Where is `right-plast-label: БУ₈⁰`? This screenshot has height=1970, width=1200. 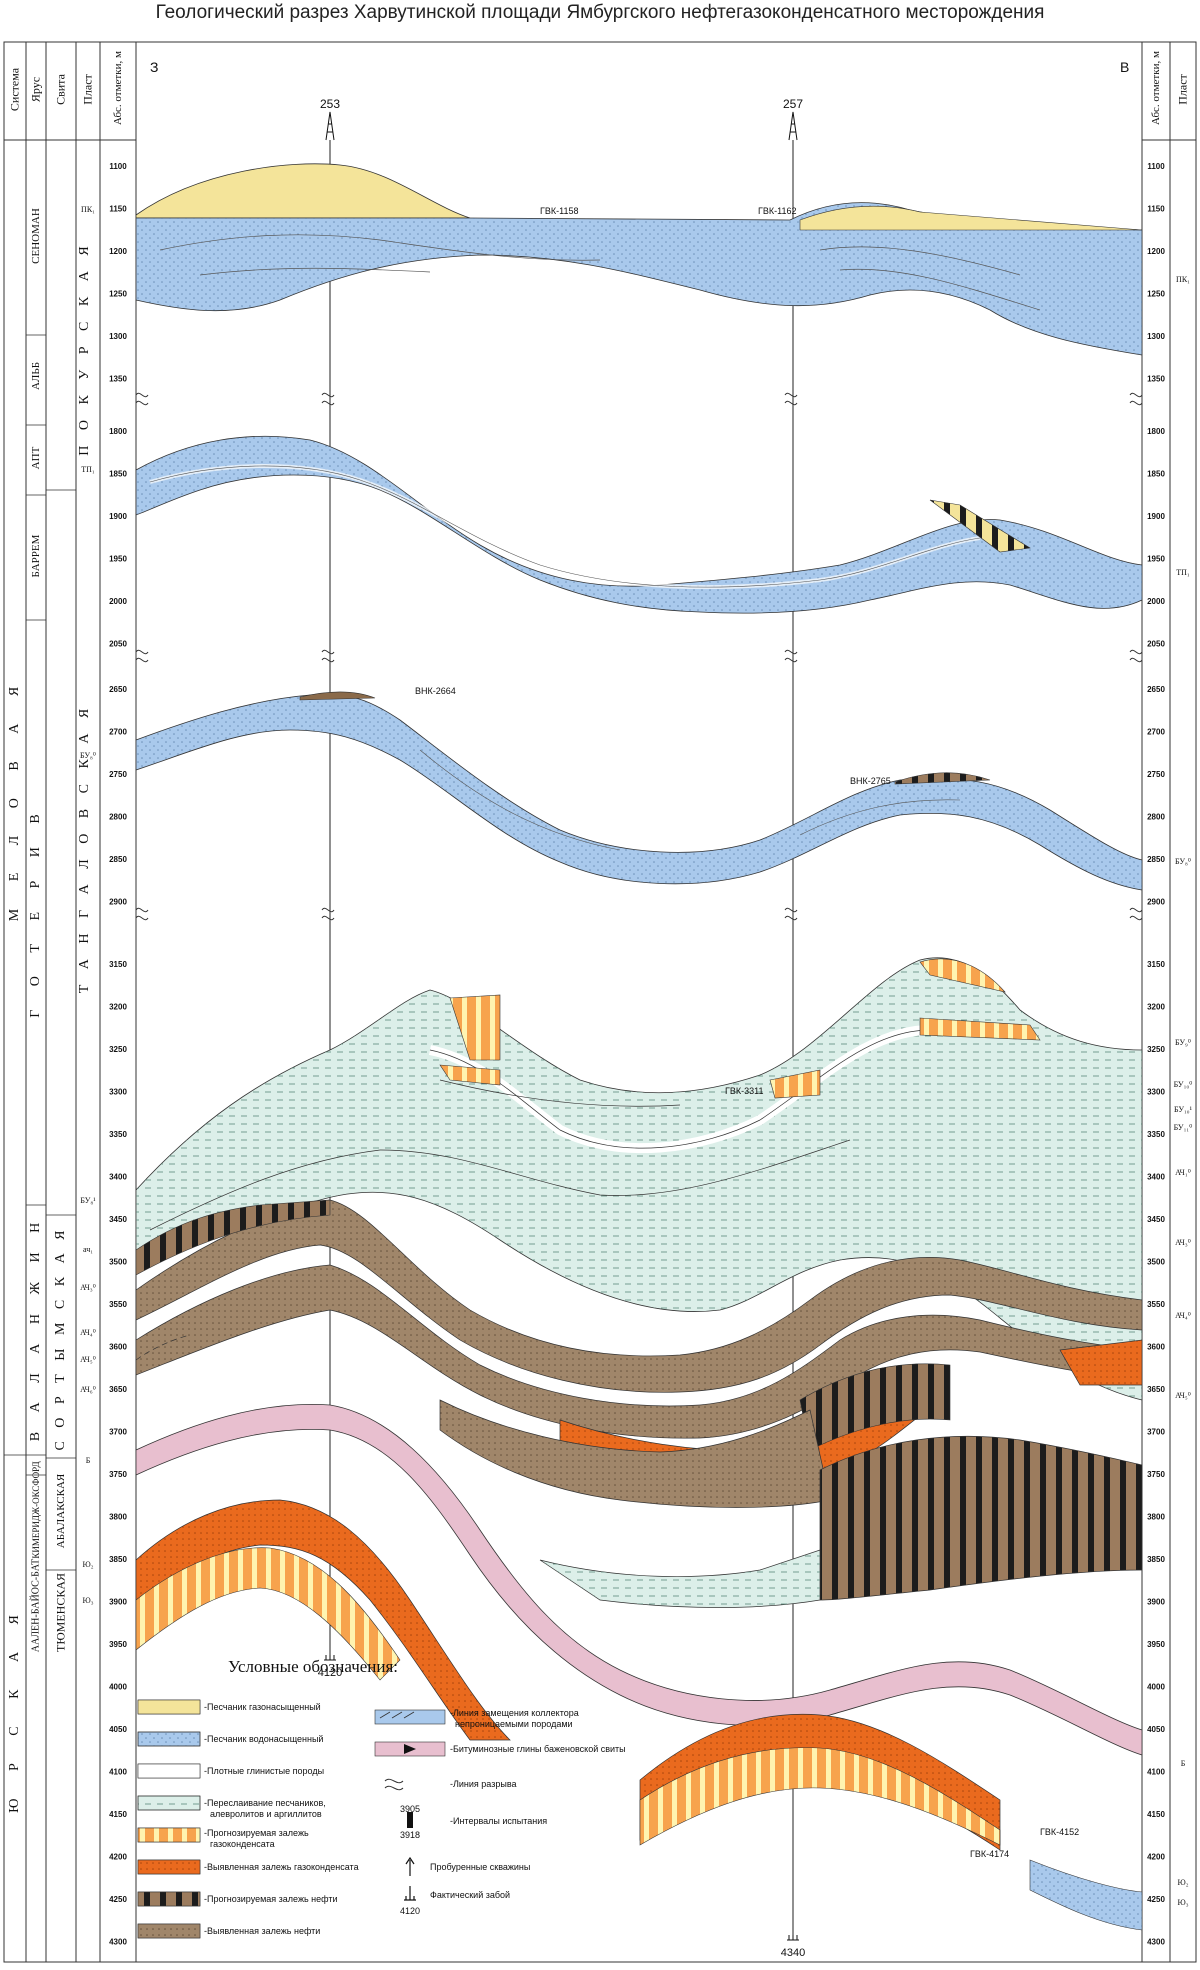 right-plast-label: БУ₈⁰ is located at coordinates (1183, 861).